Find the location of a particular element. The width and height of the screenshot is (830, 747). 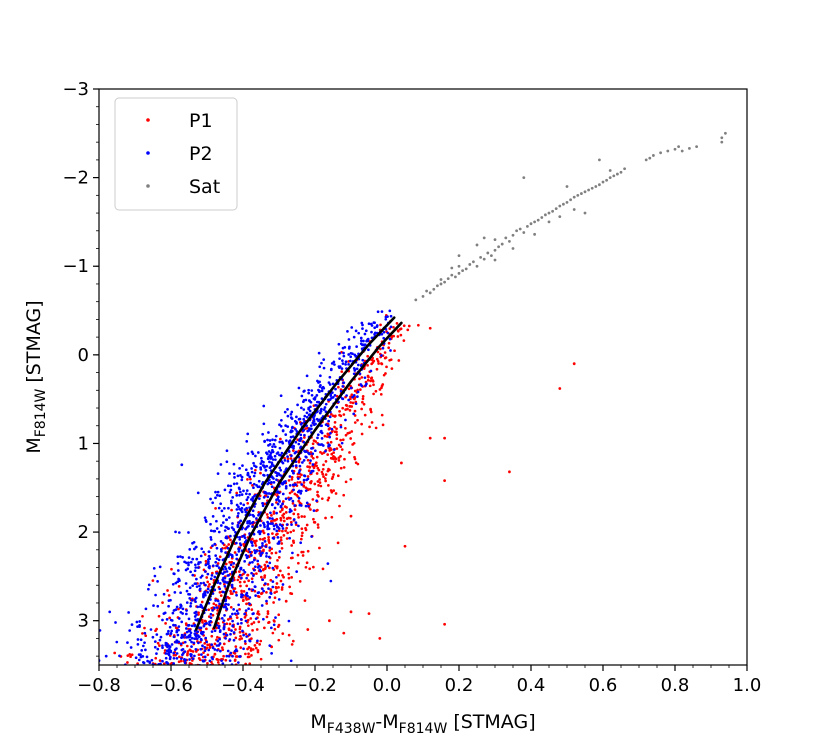

x-tick-label: −0.4 is located at coordinates (243, 685).